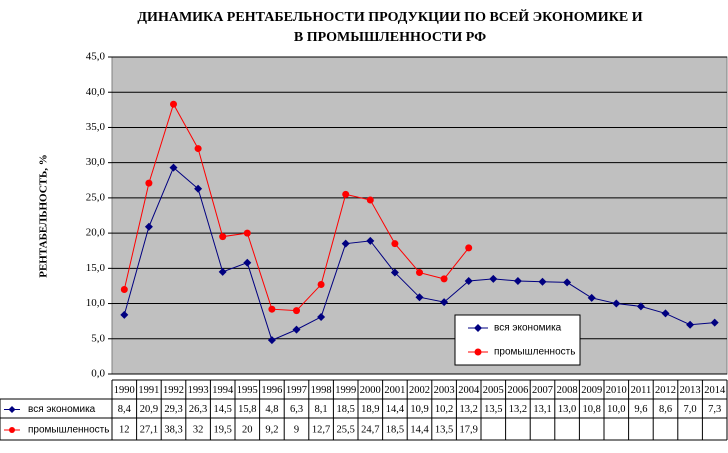 Image resolution: width=728 pixels, height=453 pixels. Describe the element at coordinates (419, 390) in the screenshot. I see `x-tick-label: 2002` at that location.